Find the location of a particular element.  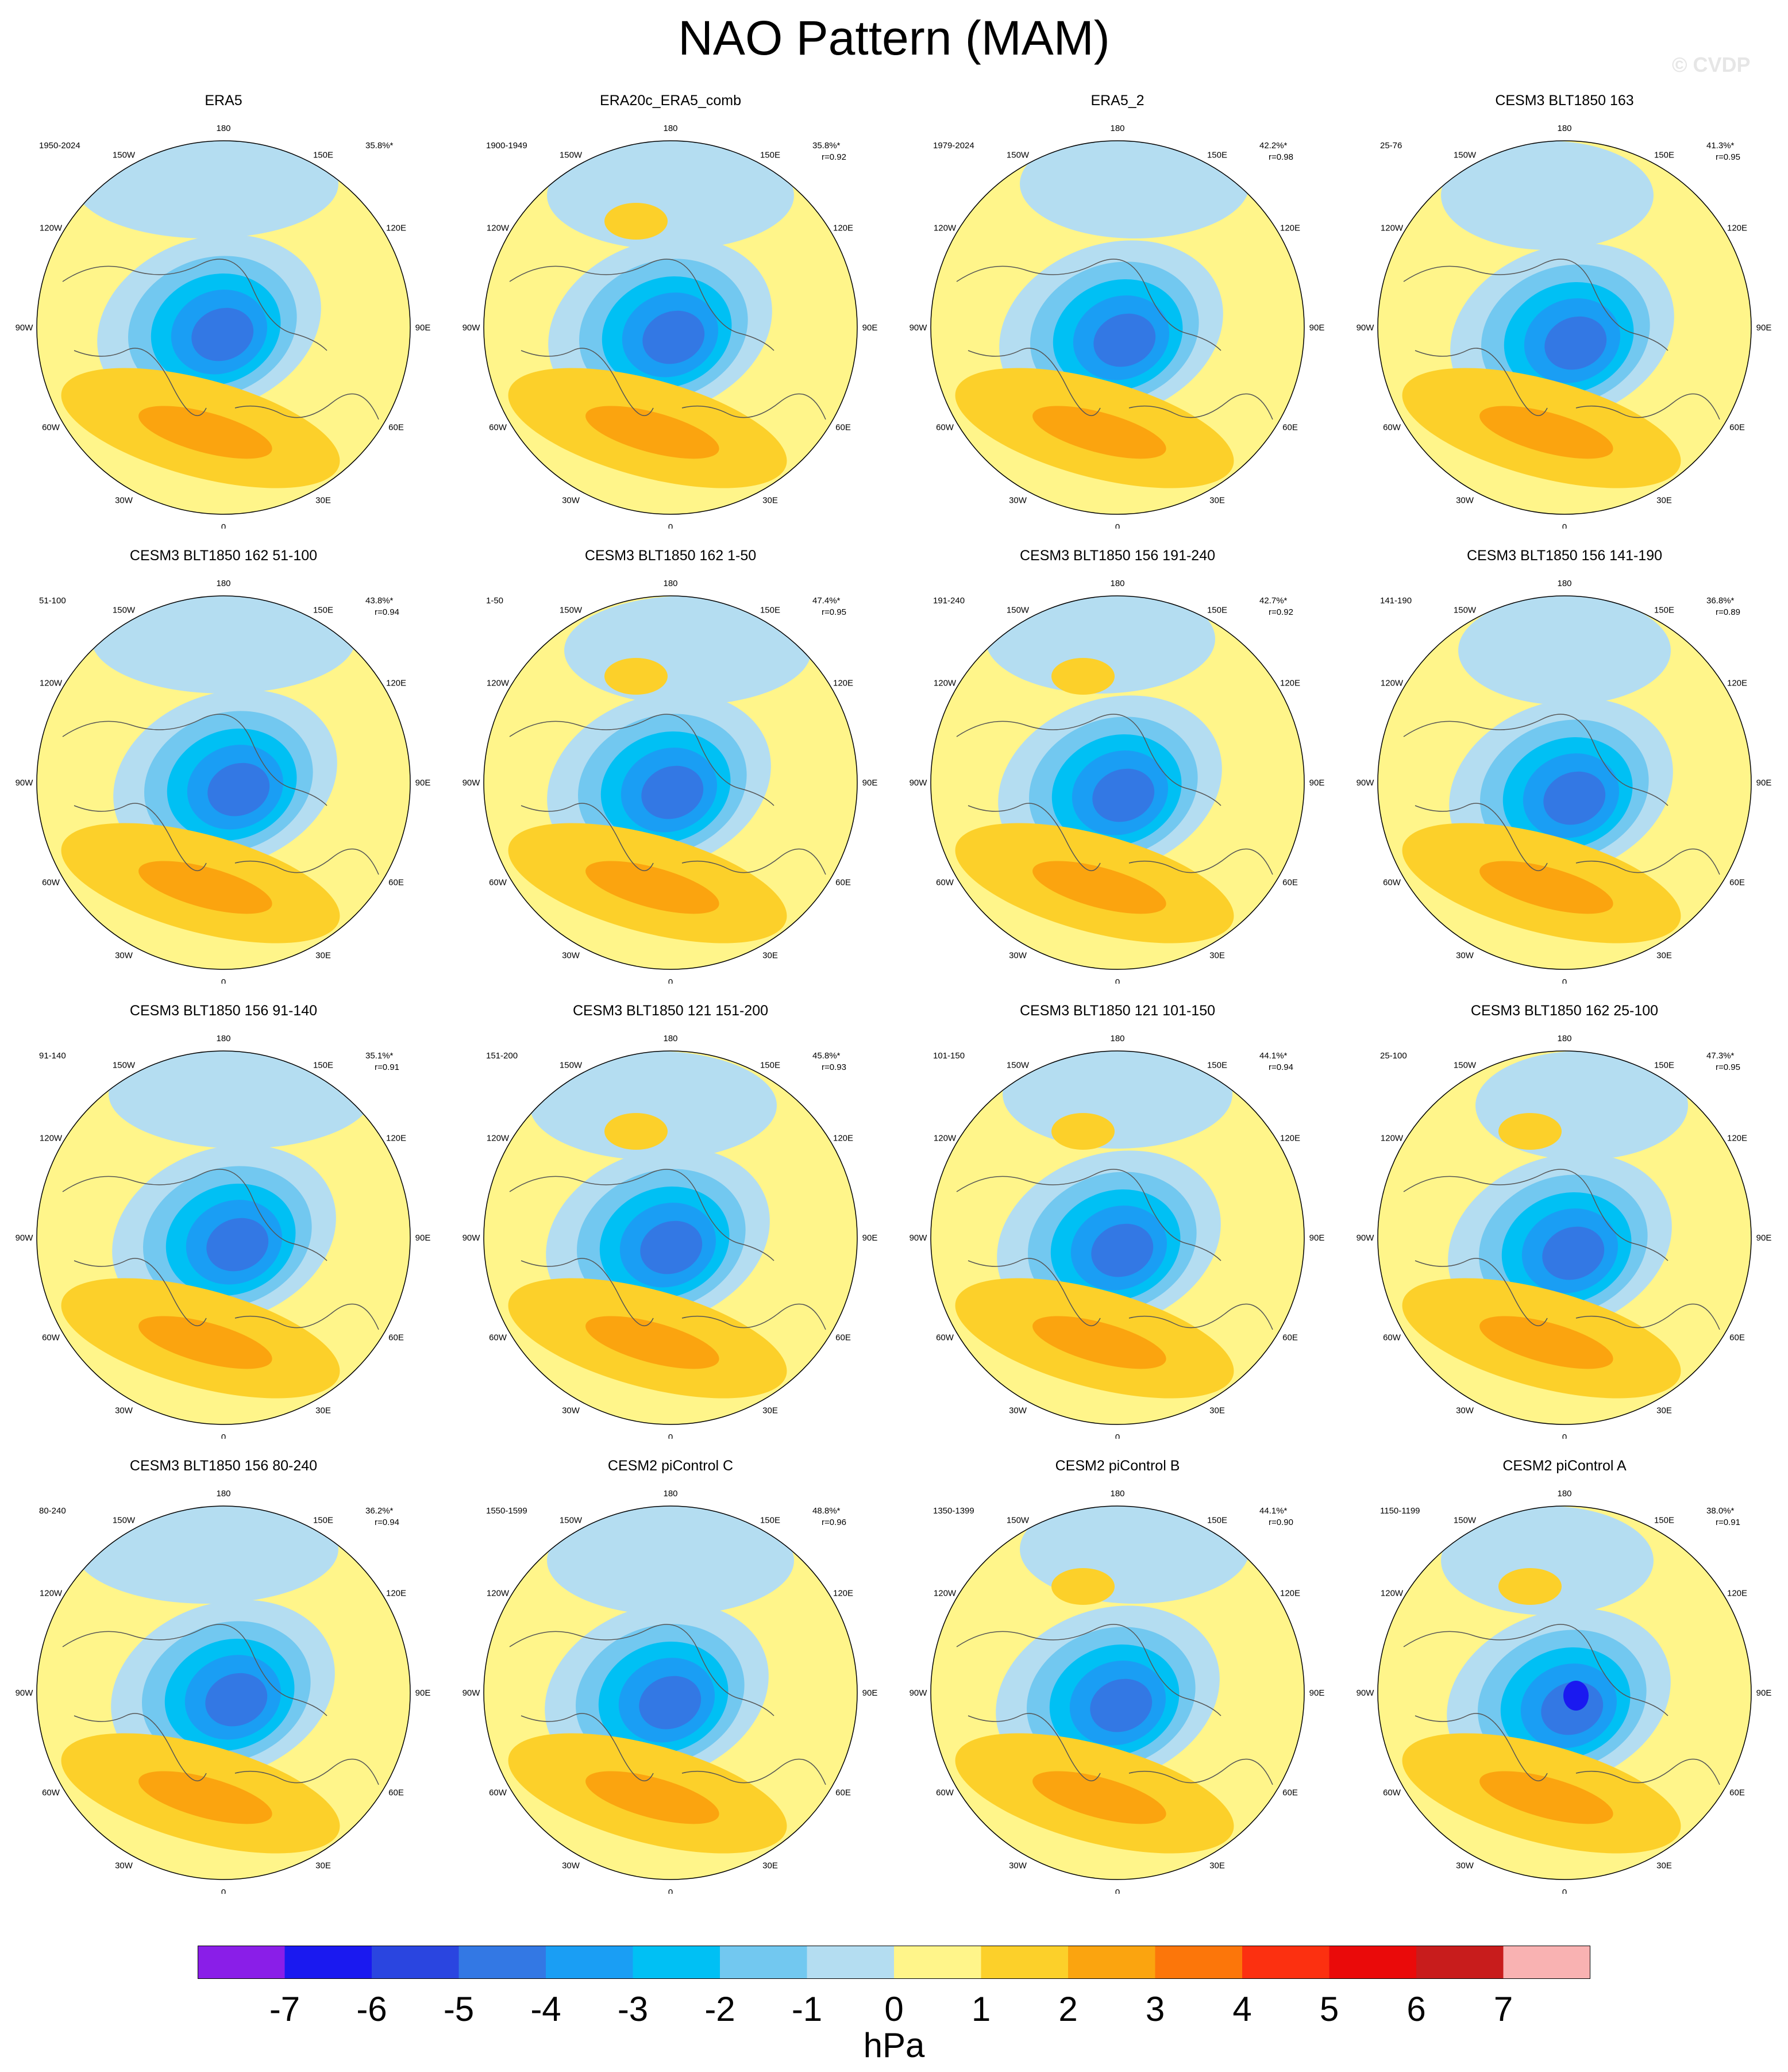

colorbar-tick-label: 1 is located at coordinates (981, 2009).